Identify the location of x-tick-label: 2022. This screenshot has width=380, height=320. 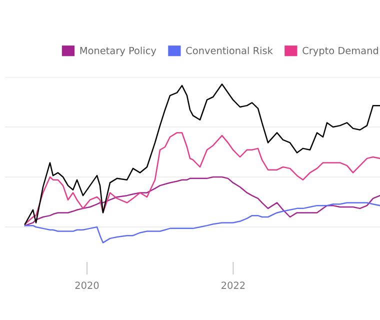
(233, 285).